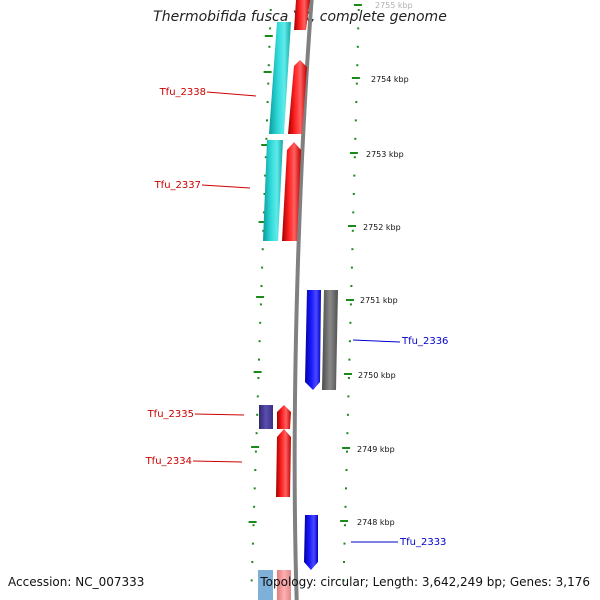  What do you see at coordinates (266, 417) in the screenshot?
I see `purple-feature-tfu2335` at bounding box center [266, 417].